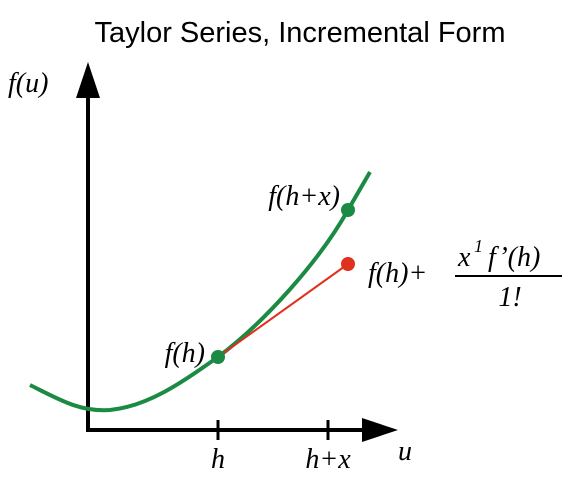  What do you see at coordinates (464, 257) in the screenshot?
I see `formula-numerator: x` at bounding box center [464, 257].